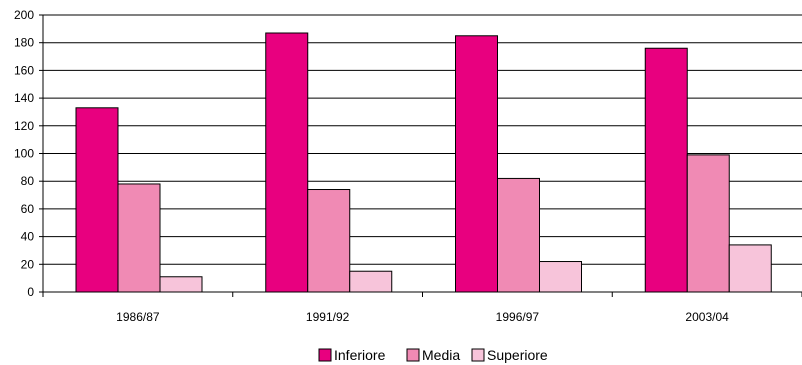  Describe the element at coordinates (478, 355) in the screenshot. I see `legend-swatch-superiore` at that location.